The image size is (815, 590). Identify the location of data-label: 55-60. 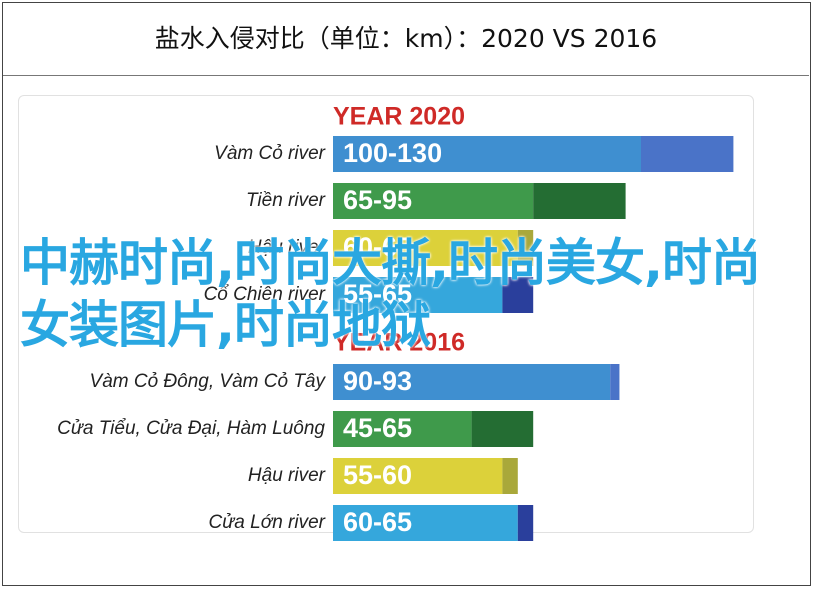
(377, 475).